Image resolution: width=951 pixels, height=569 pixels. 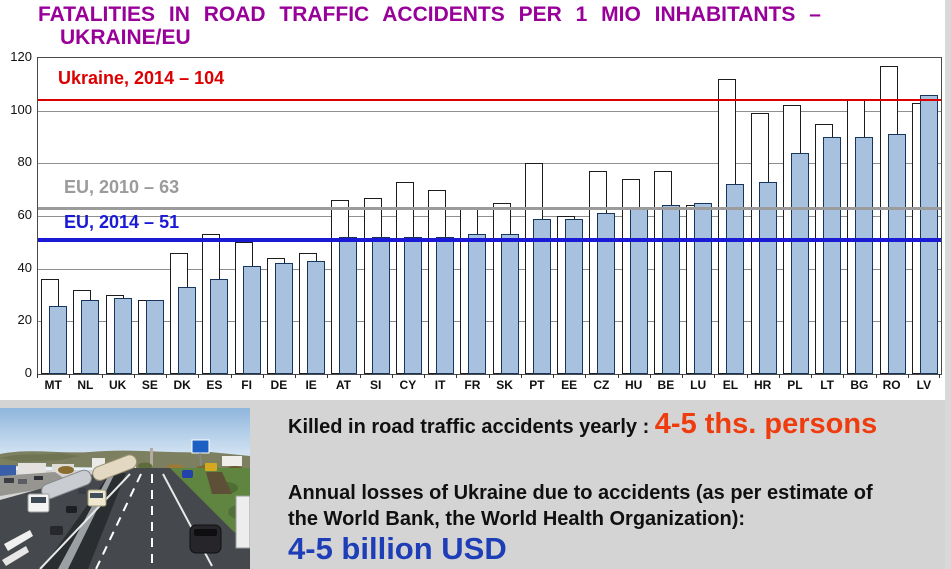 I want to click on x-label-IE: IE, so click(x=311, y=385).